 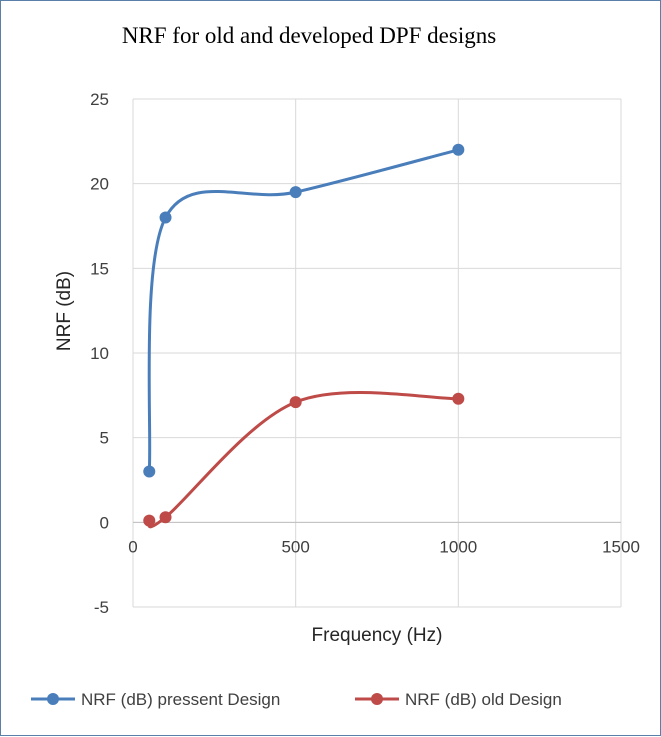 I want to click on y-tick-label: 15, so click(x=99, y=268).